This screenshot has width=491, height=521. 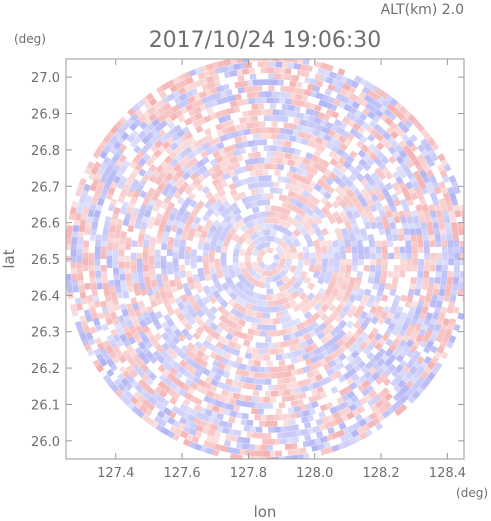 What do you see at coordinates (45, 442) in the screenshot?
I see `y-tick-label: 26.0` at bounding box center [45, 442].